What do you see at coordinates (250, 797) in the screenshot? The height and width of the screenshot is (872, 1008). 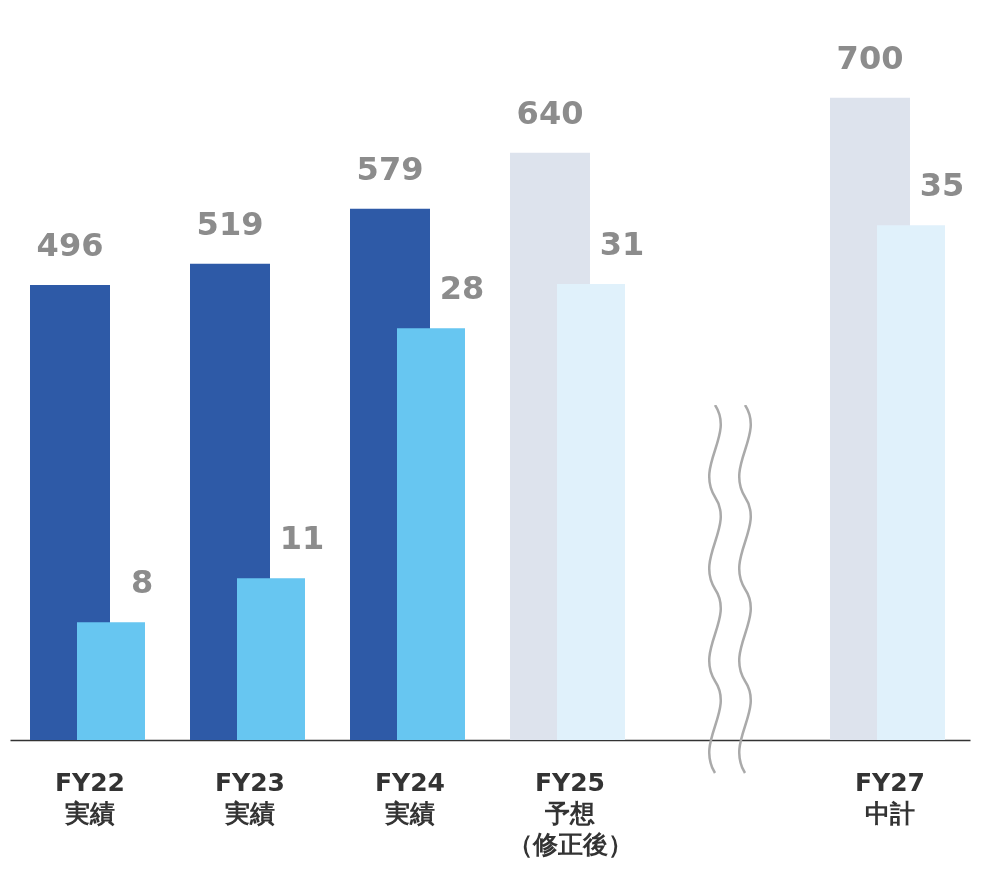 I see `x-tick-label: FY23 実績` at bounding box center [250, 797].